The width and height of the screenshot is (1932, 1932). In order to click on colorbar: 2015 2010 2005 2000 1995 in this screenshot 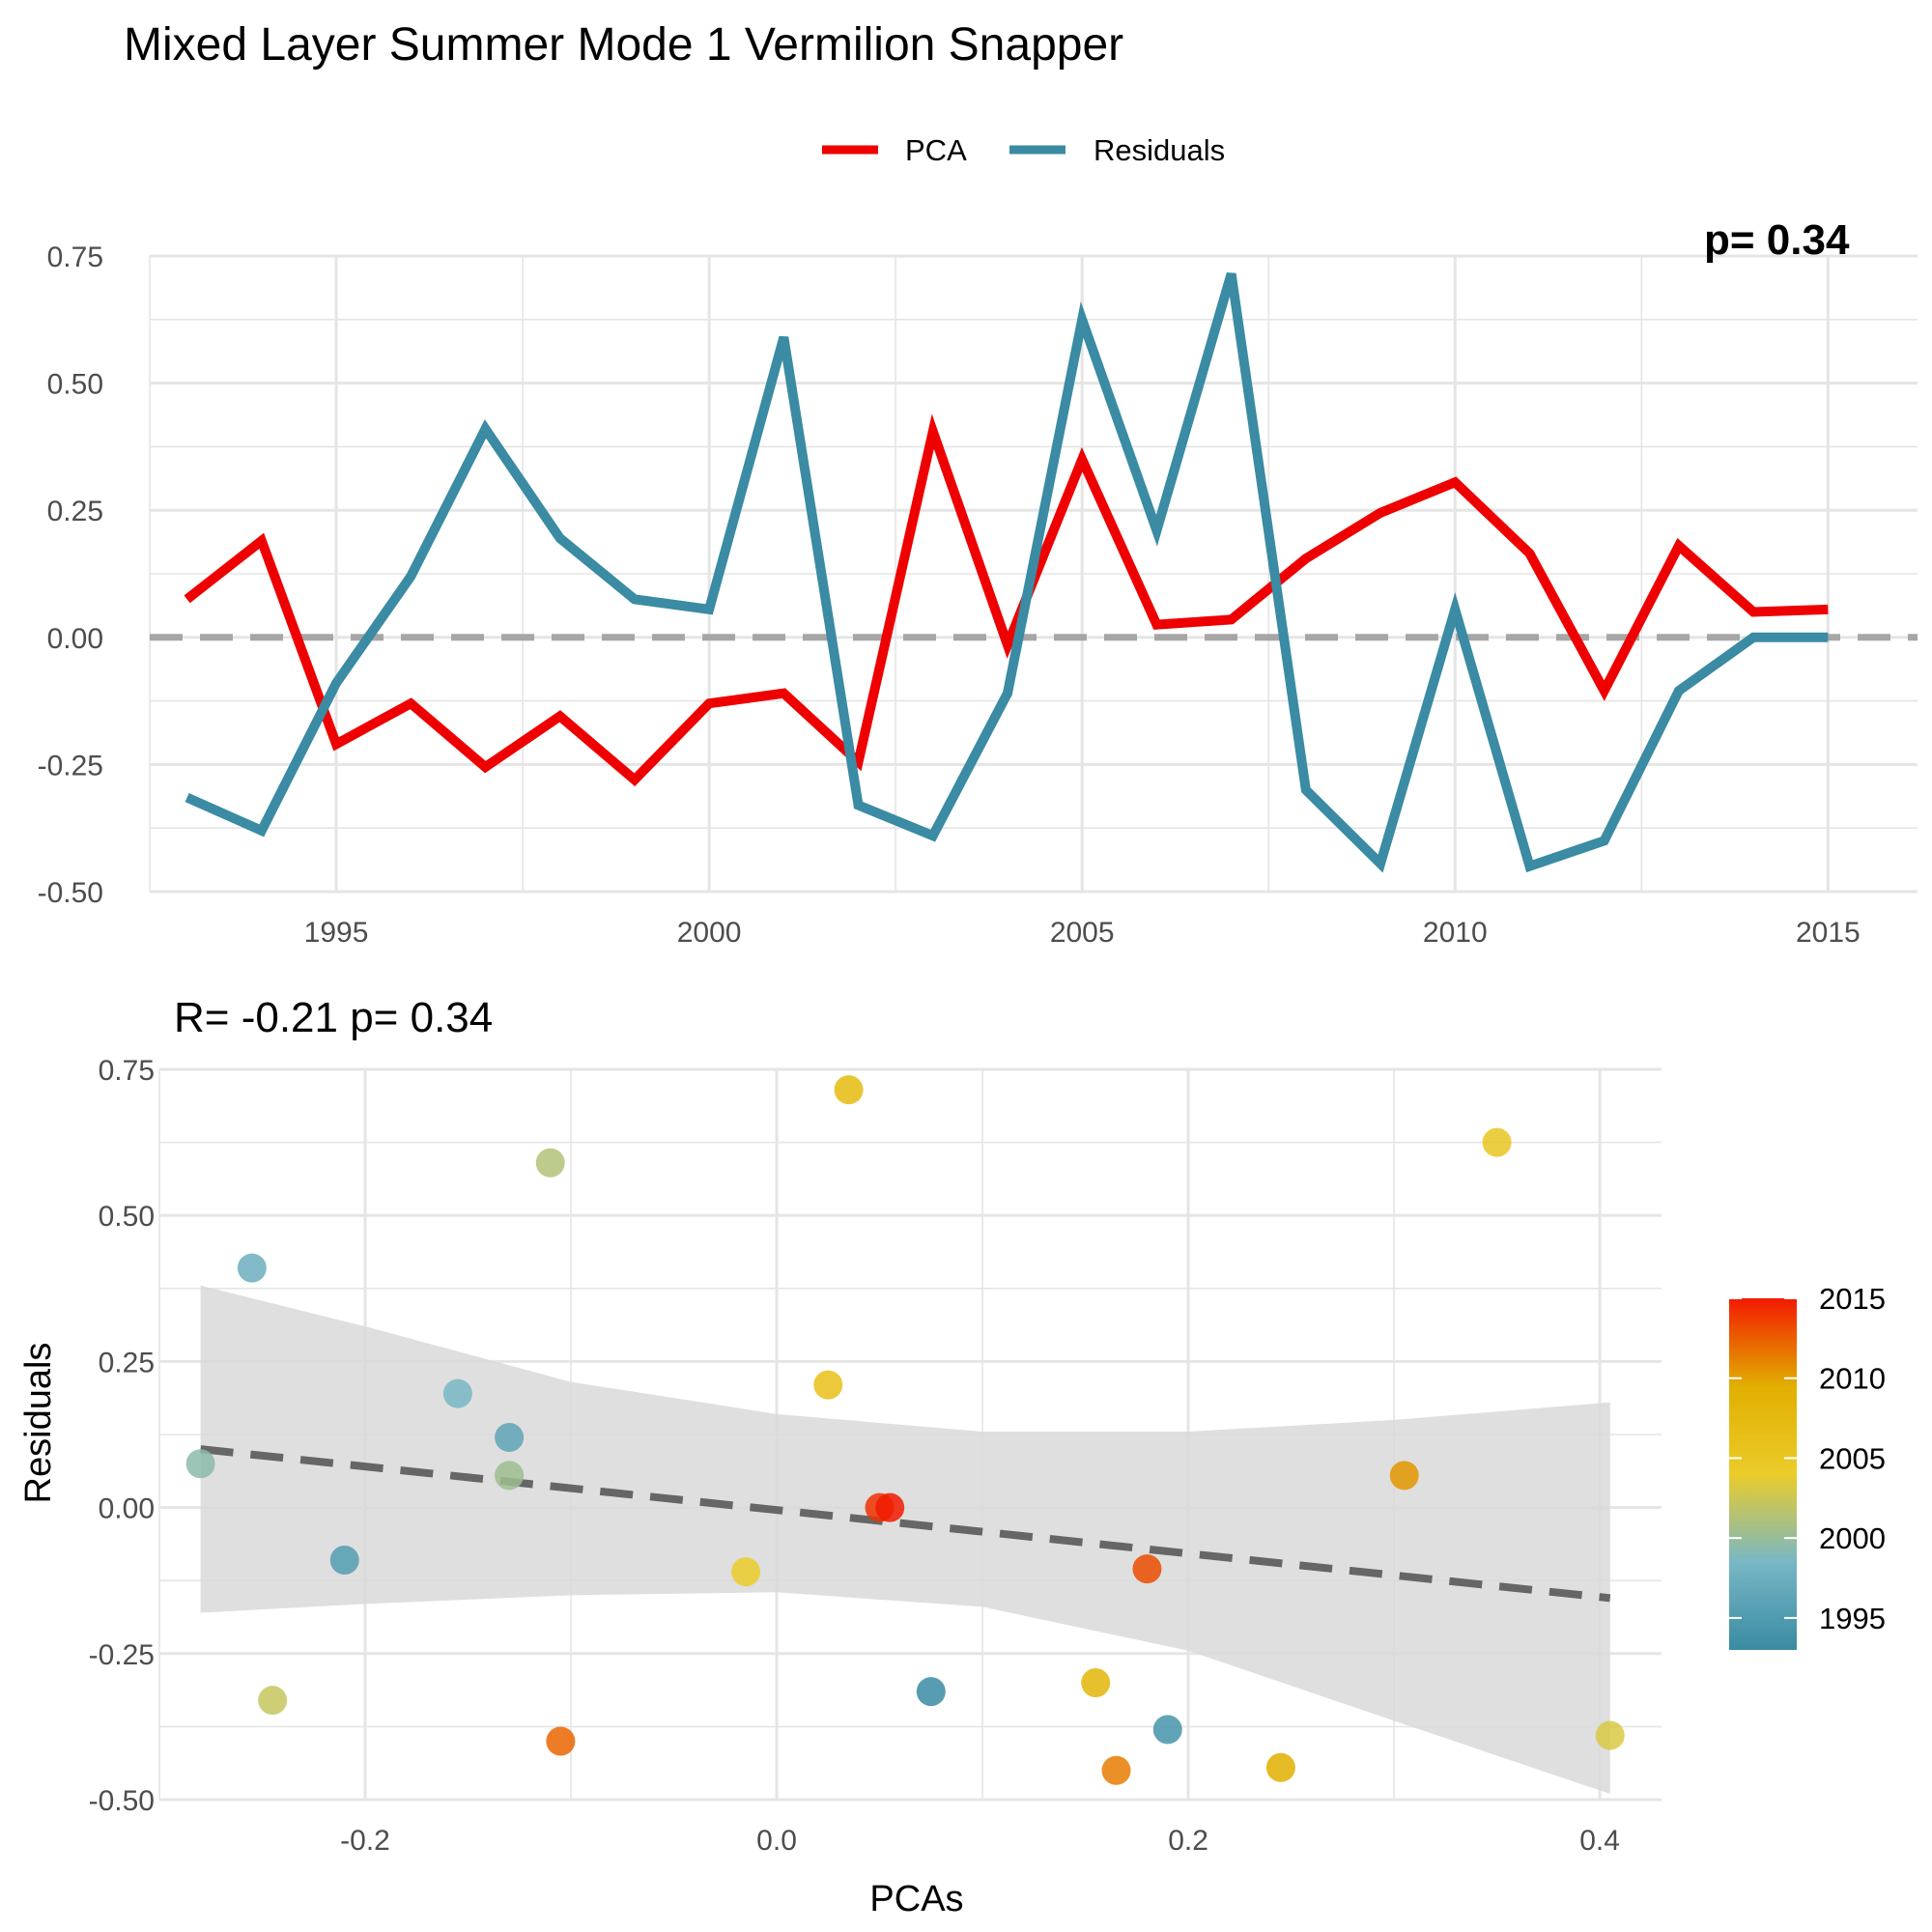, I will do `click(1807, 1466)`.